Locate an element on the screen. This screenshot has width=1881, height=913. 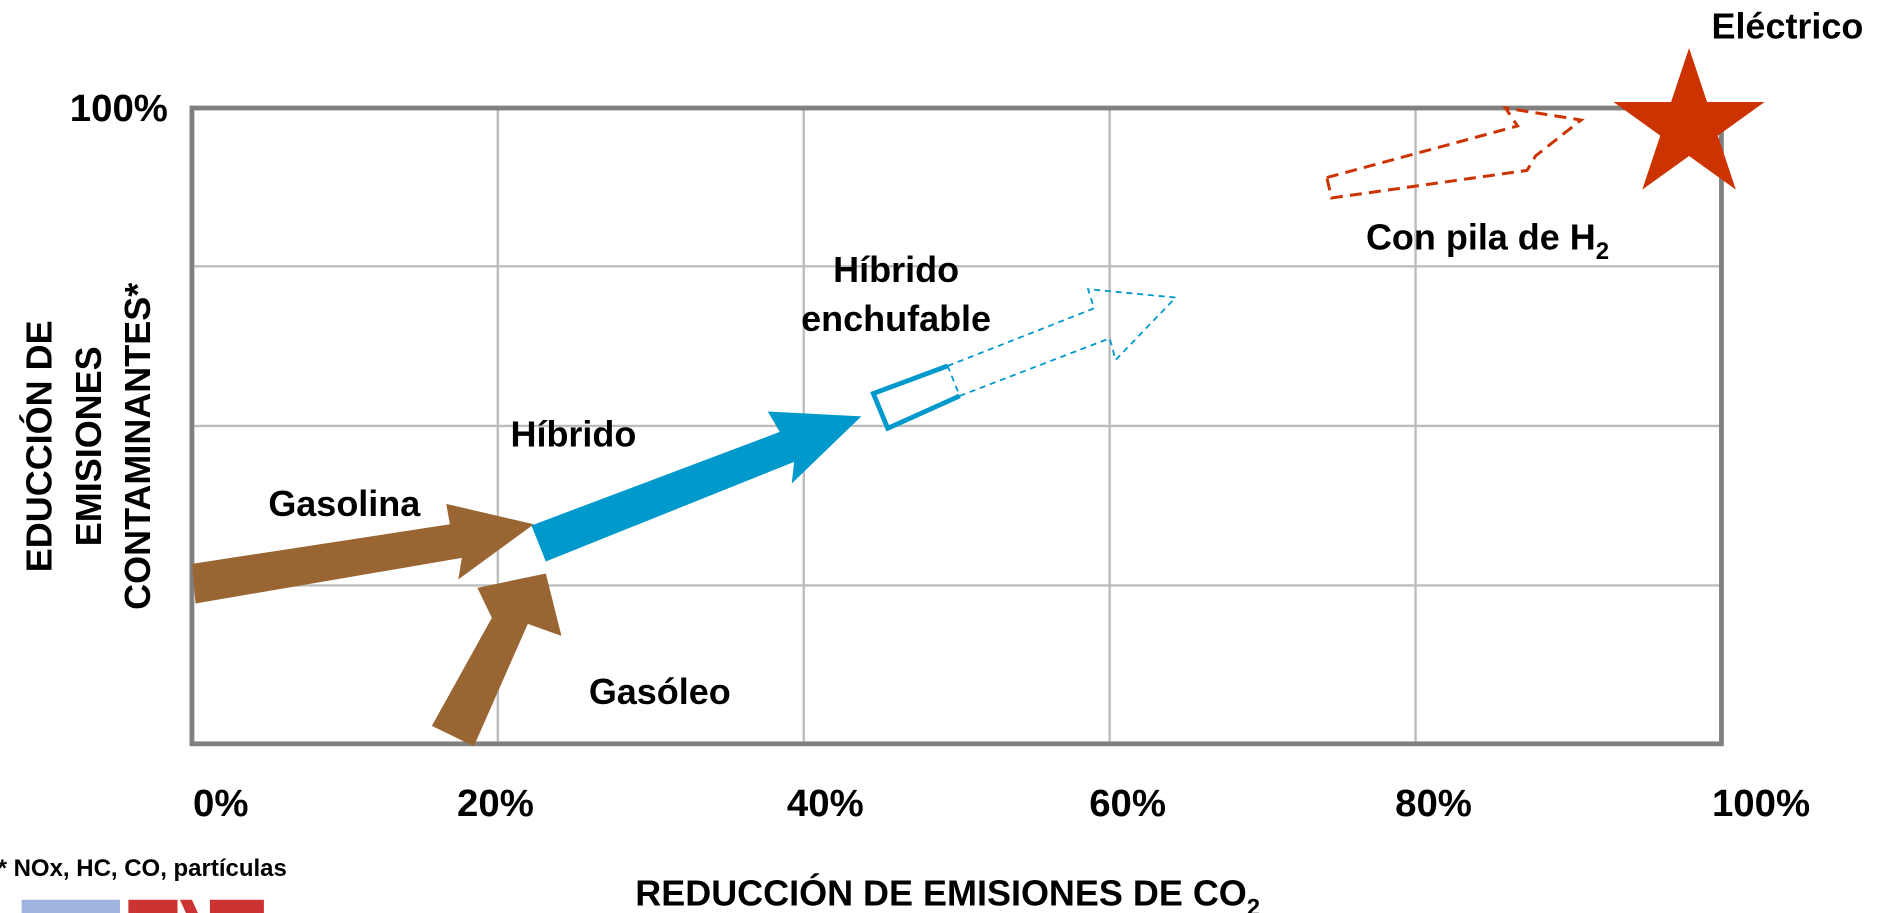
y-axis-label-line: EMISIONES is located at coordinates (88, 446).